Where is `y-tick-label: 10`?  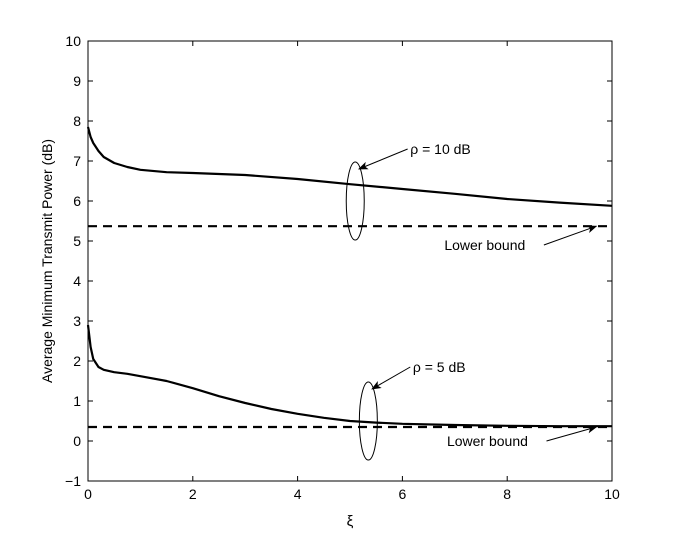
y-tick-label: 10 is located at coordinates (73, 41).